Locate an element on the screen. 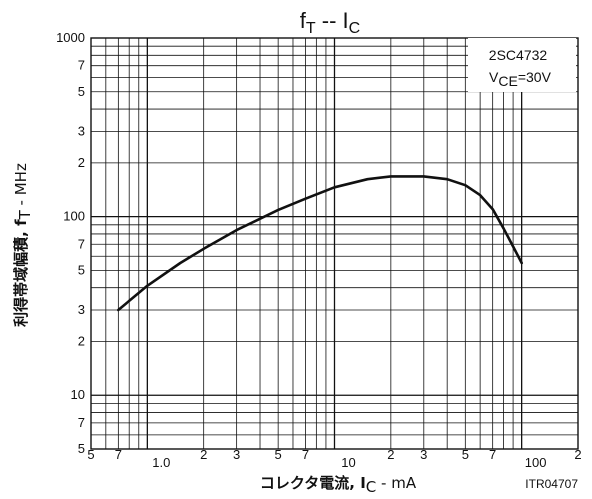 This screenshot has height=499, width=592. x-tick-label: 10 is located at coordinates (348, 462).